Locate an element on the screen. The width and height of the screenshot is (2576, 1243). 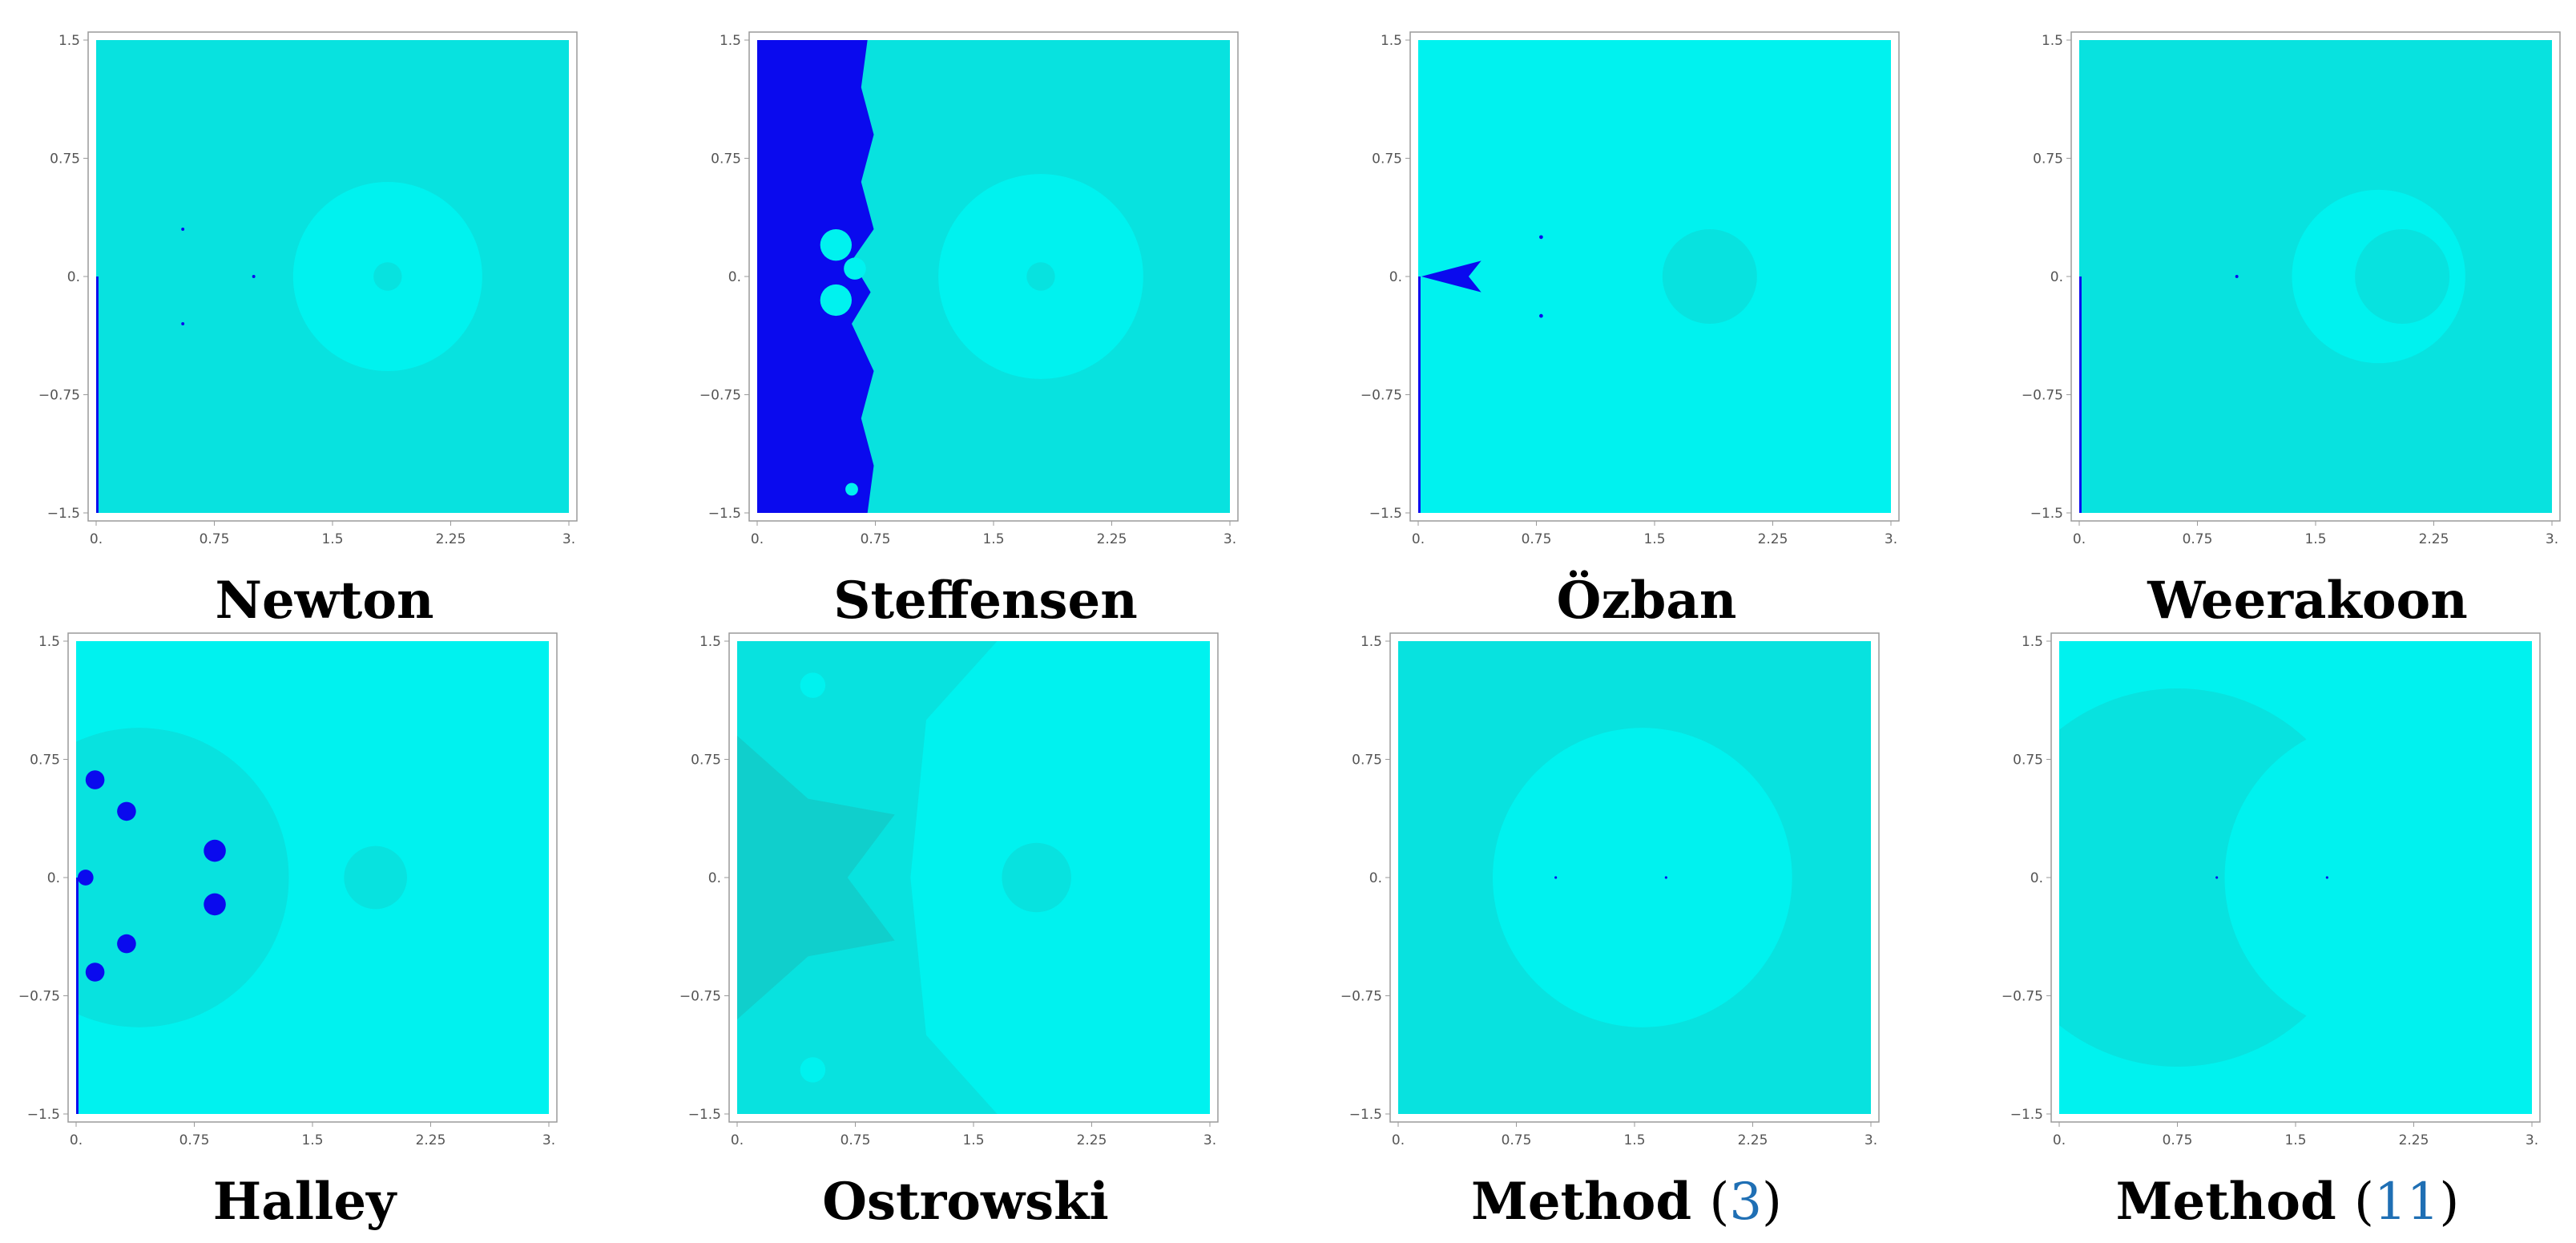
caption-weerakoon: Weerakoon is located at coordinates (2301, 601).